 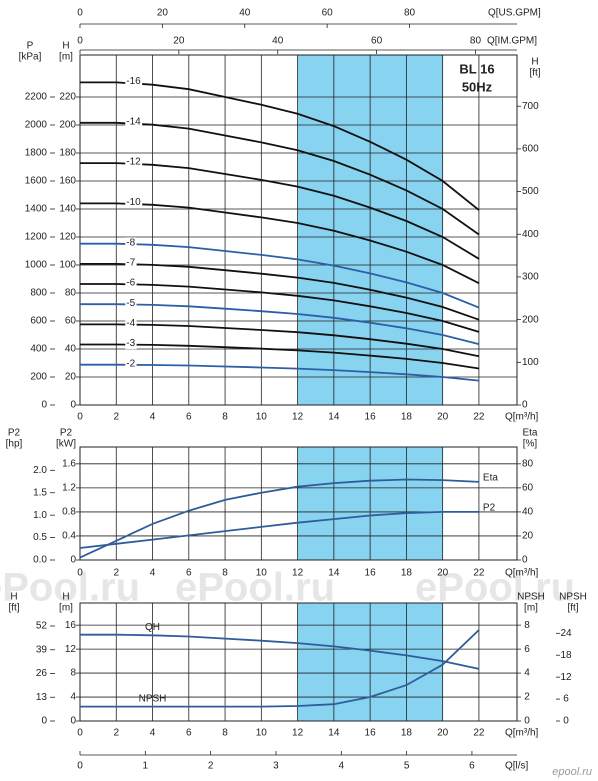 What do you see at coordinates (36, 125) in the screenshot?
I see `y-tick-label: 2000` at bounding box center [36, 125].